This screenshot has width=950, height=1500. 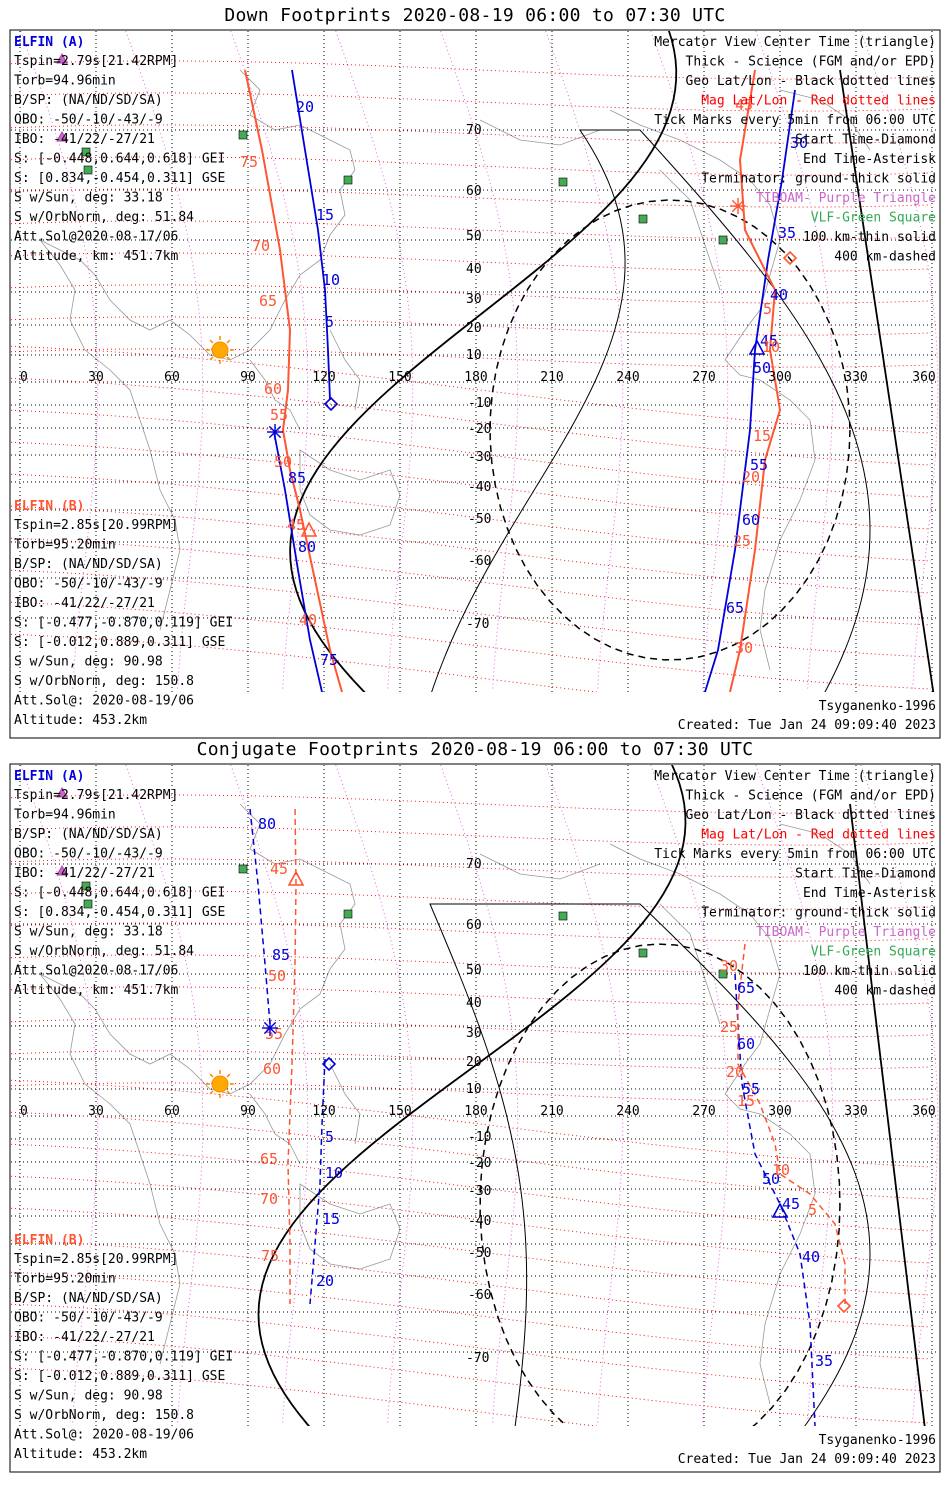 What do you see at coordinates (477, 624) in the screenshot?
I see `lat-label: -70` at bounding box center [477, 624].